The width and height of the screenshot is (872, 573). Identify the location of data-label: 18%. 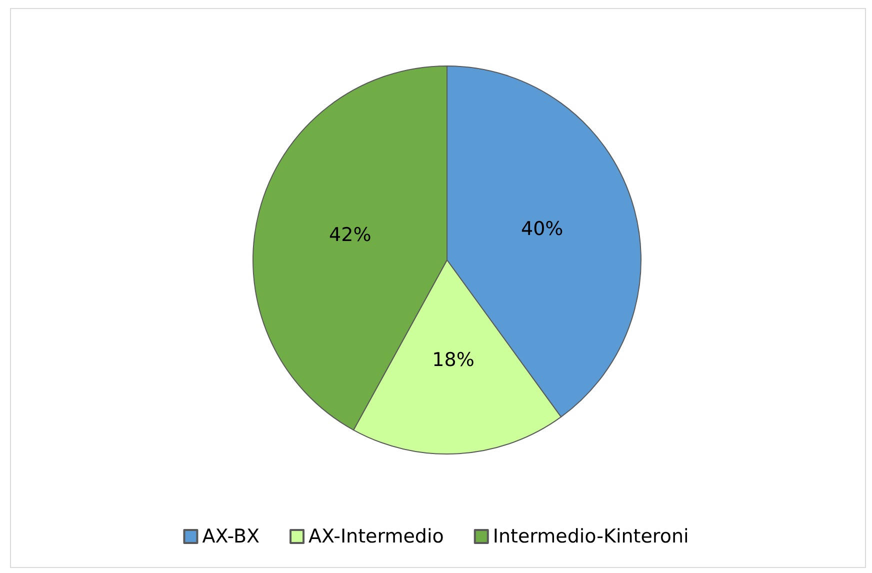
(453, 359).